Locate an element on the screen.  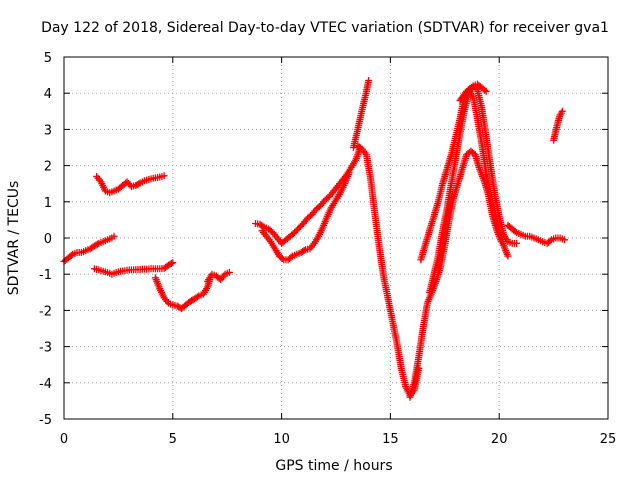
y-tick-label: 3 is located at coordinates (48, 130).